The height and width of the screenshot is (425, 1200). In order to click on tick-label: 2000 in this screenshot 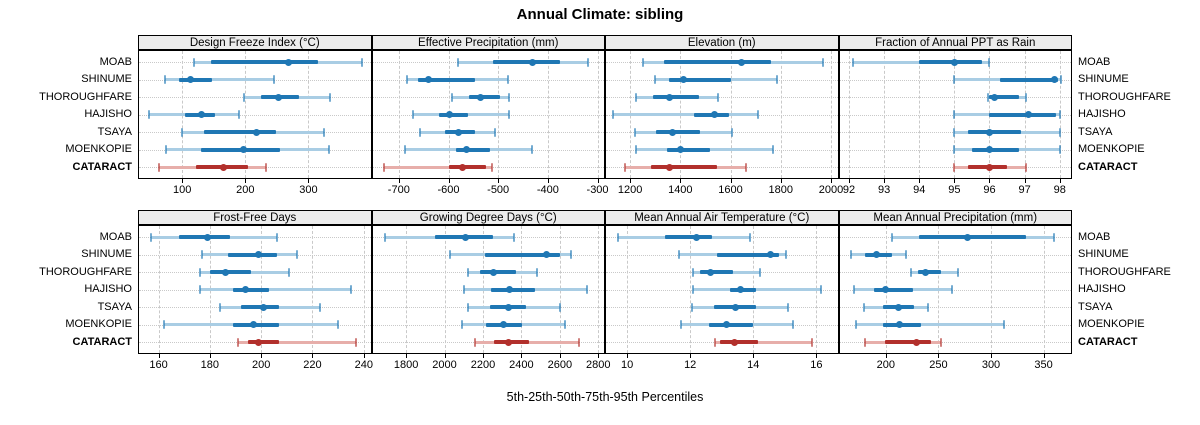, I will do `click(444, 365)`.